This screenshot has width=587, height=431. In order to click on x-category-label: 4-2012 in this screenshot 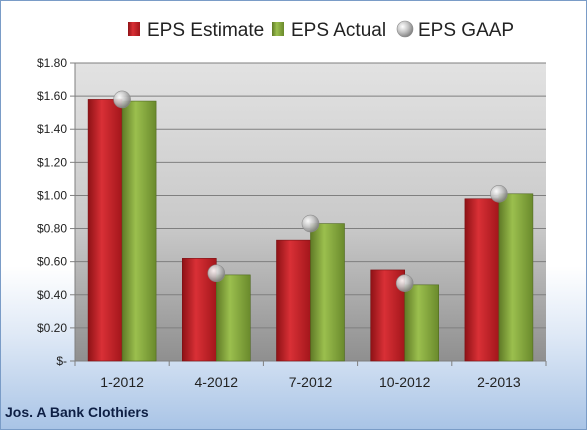, I will do `click(217, 382)`.